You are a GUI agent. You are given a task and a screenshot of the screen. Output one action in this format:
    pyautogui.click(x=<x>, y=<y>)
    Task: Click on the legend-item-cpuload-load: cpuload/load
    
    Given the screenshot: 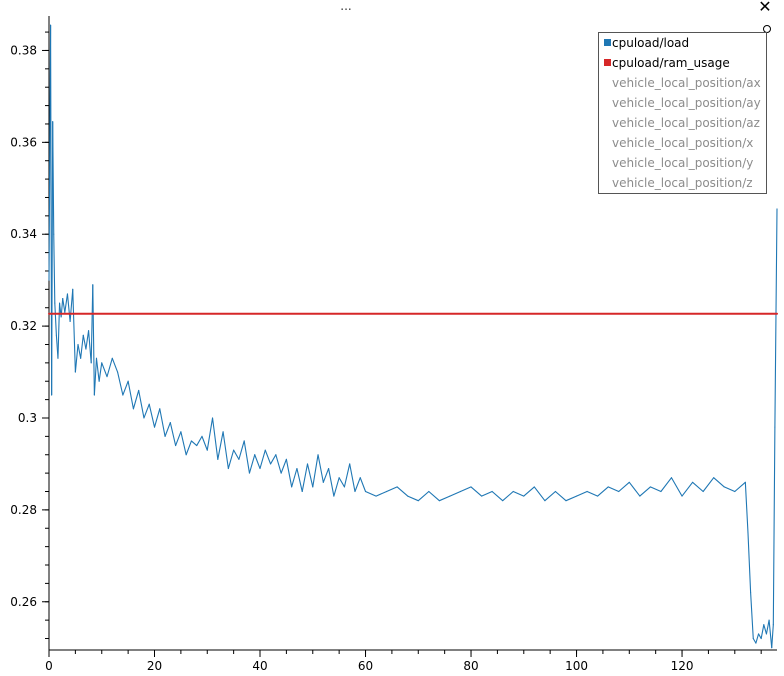 What is the action you would take?
    pyautogui.click(x=682, y=43)
    